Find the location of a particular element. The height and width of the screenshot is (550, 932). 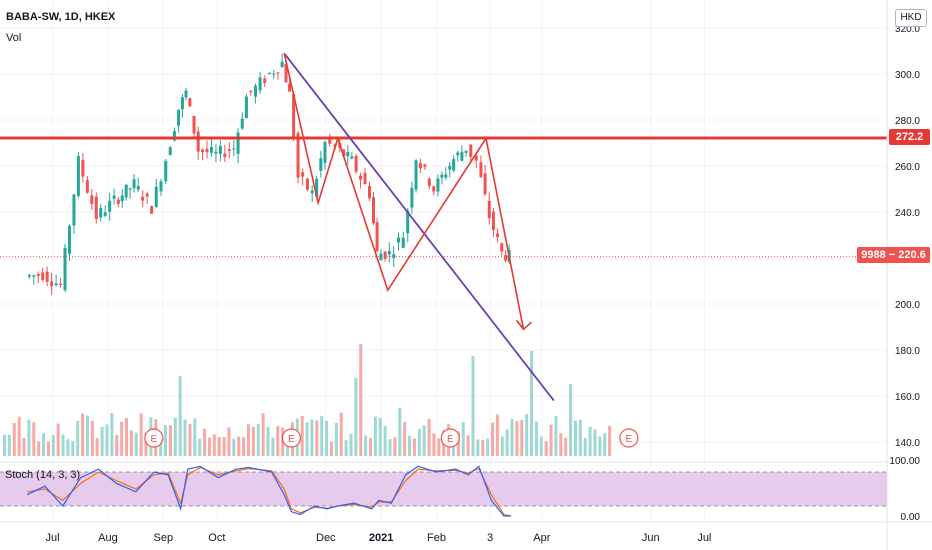

time-tick-label: Sep is located at coordinates (163, 538).